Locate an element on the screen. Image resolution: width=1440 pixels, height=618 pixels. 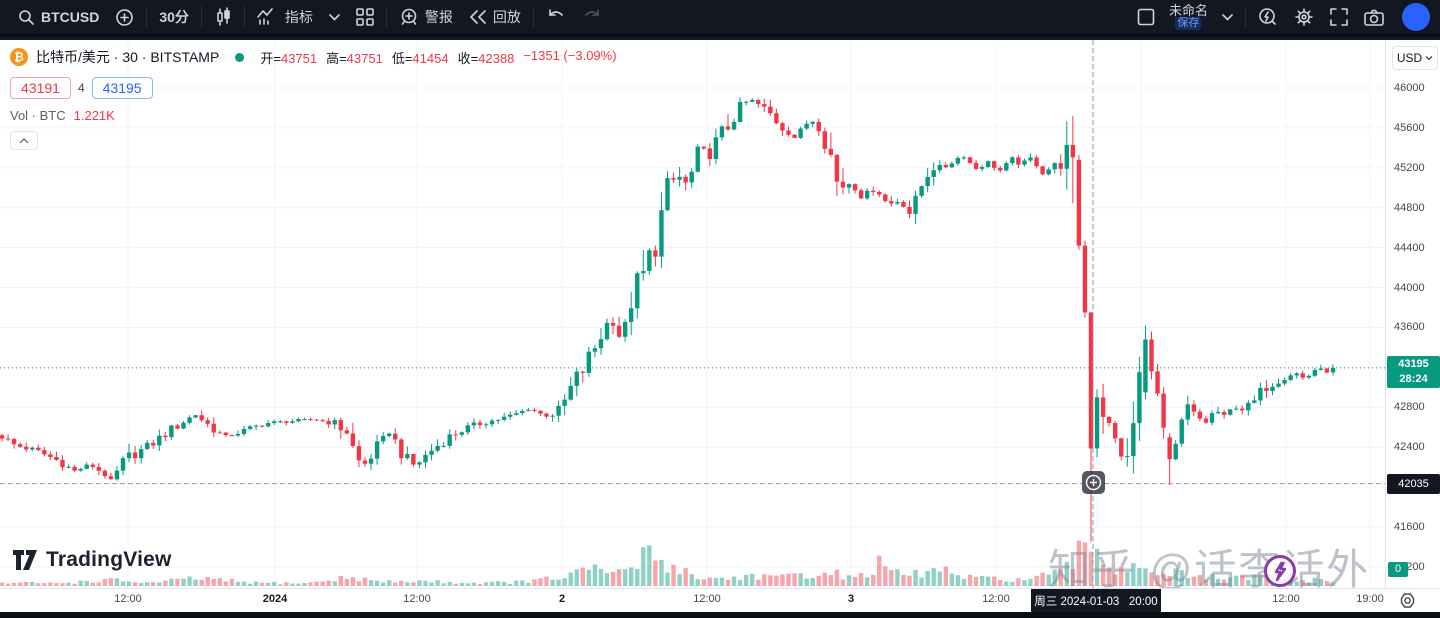
grid-icon is located at coordinates (365, 17).